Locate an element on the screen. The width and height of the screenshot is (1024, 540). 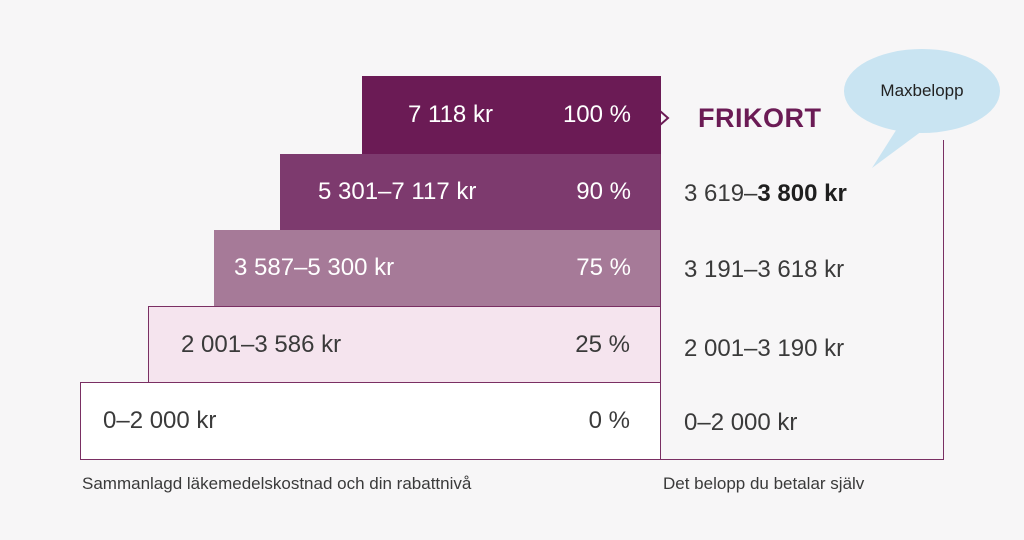
step-range: 3 587–5 300 kr is located at coordinates (314, 267).